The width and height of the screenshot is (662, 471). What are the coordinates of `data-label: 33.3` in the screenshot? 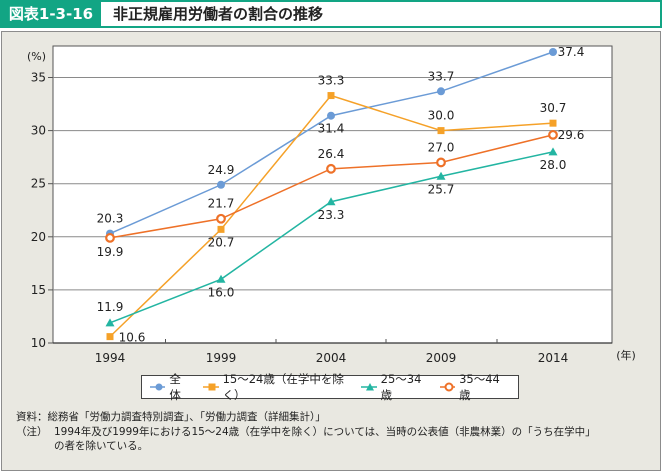 It's located at (331, 81).